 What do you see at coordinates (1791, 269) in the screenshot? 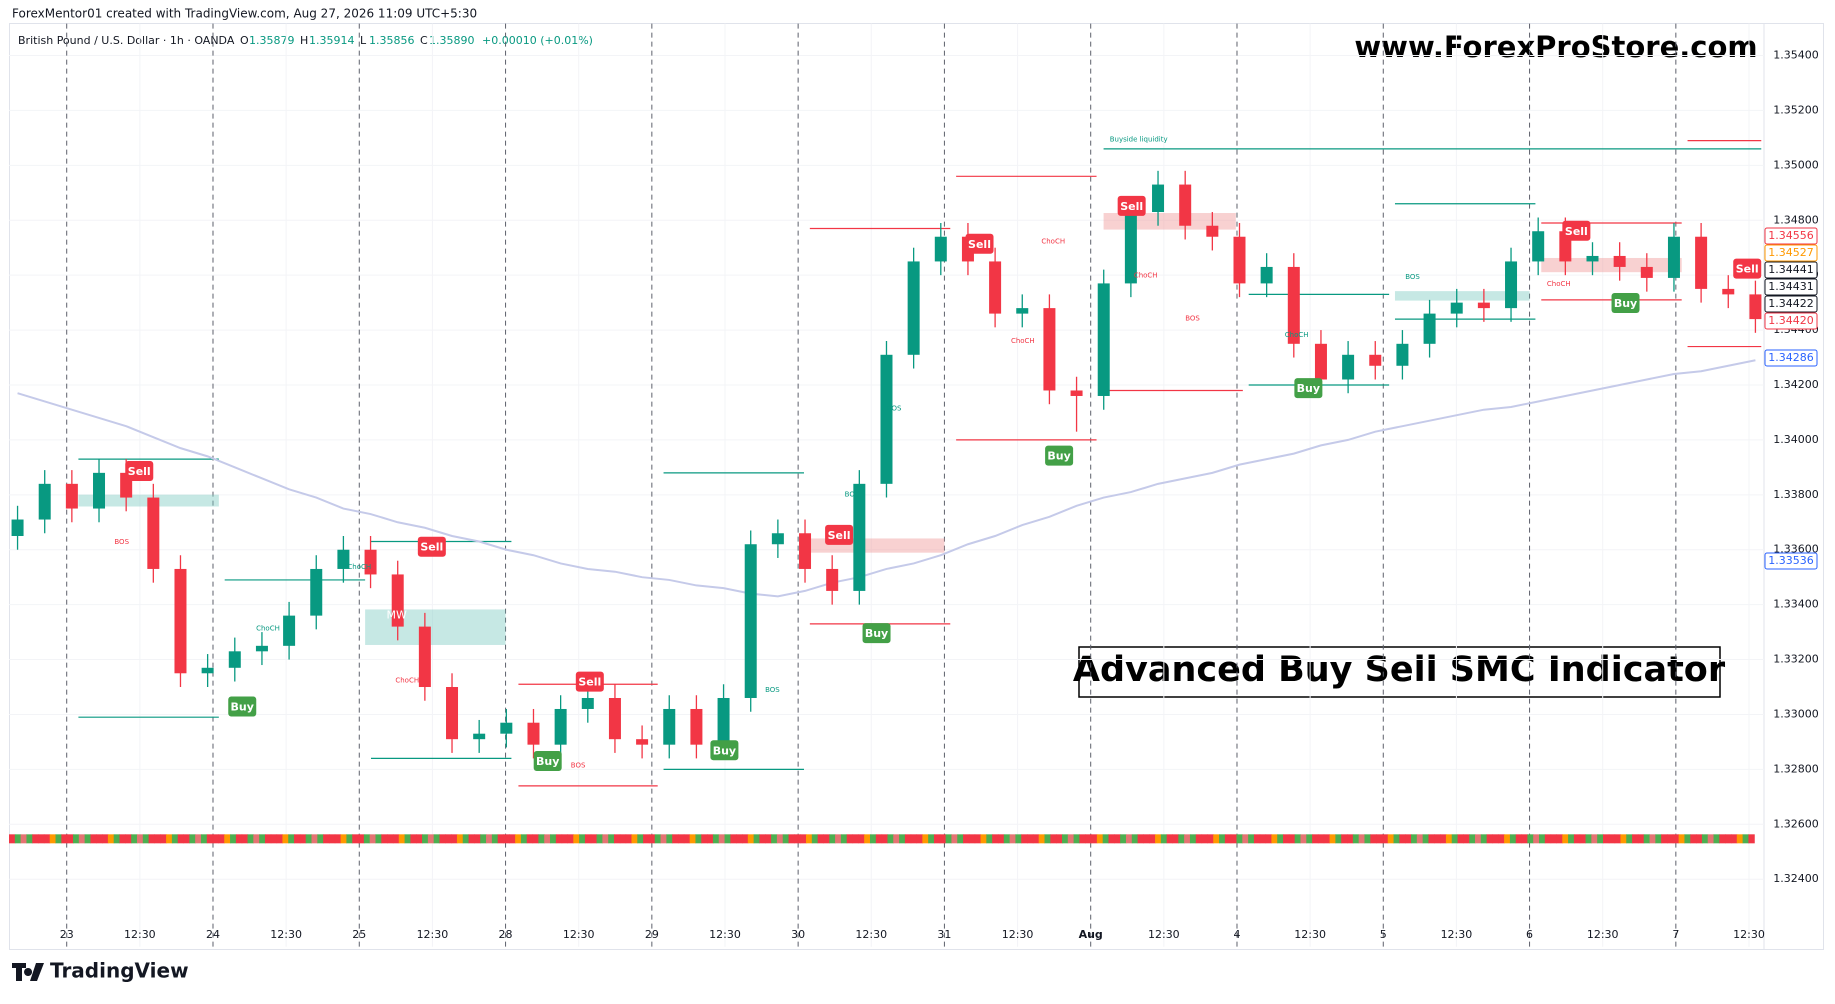
I see `price-tag-label: 1.34441` at bounding box center [1791, 269].